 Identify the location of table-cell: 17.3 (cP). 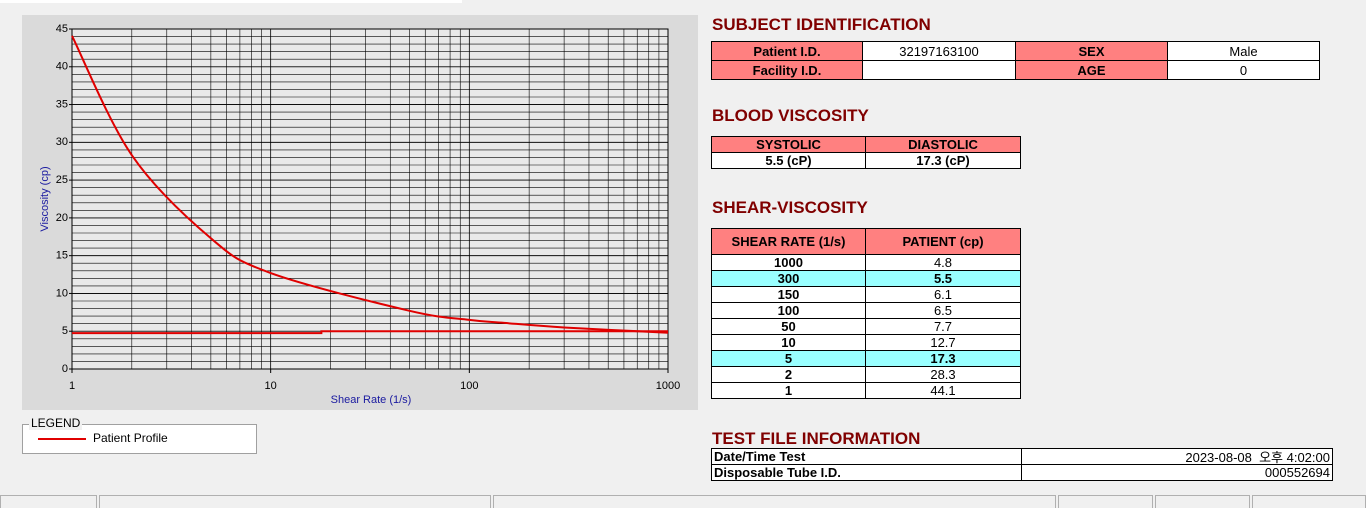
(943, 160).